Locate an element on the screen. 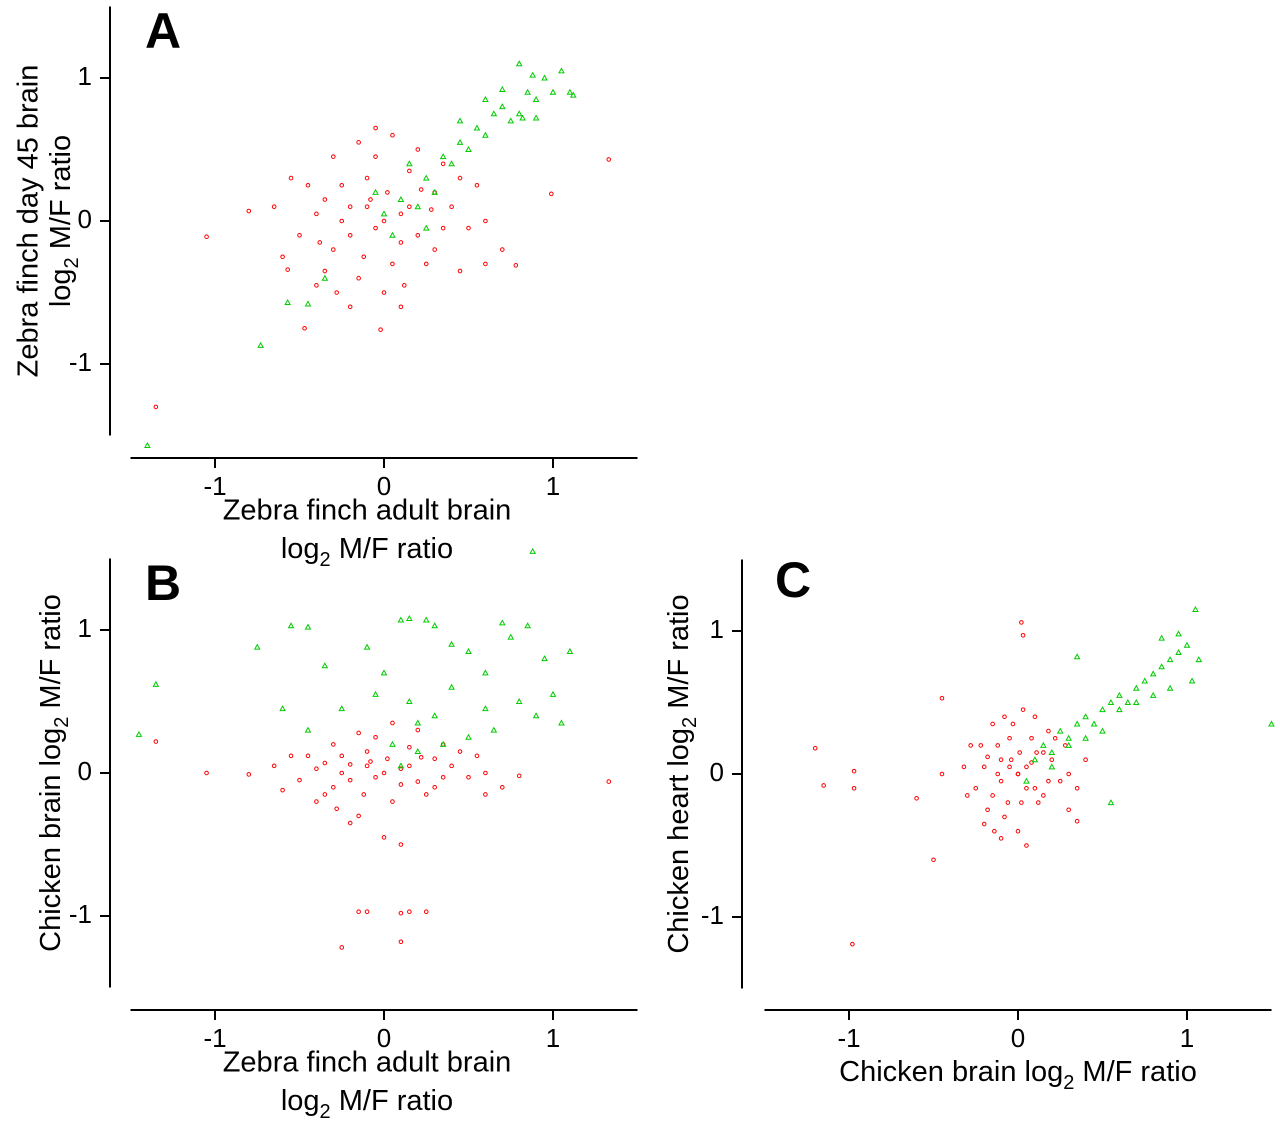 Image resolution: width=1280 pixels, height=1129 pixels. y-axis-label: Chicken heart log2 M/F ratio is located at coordinates (682, 773).